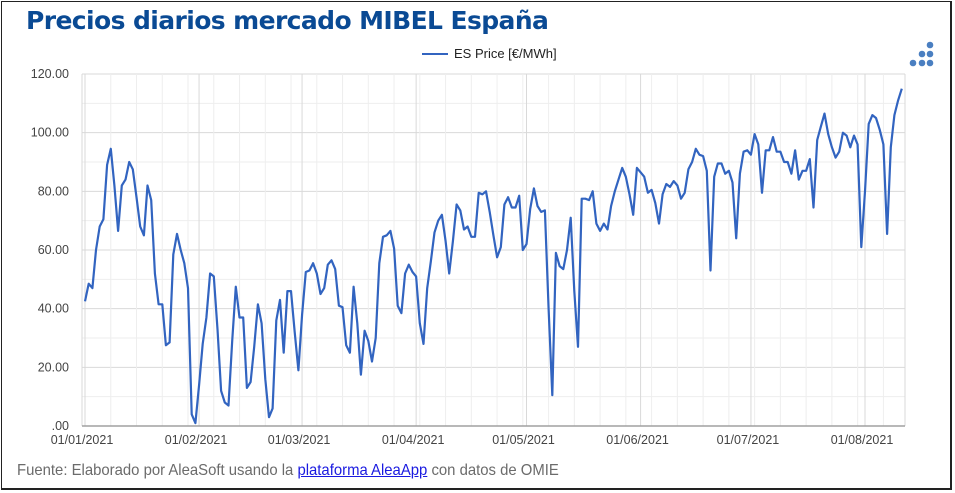  What do you see at coordinates (196, 440) in the screenshot?
I see `x-tick-label: 01/02/2021` at bounding box center [196, 440].